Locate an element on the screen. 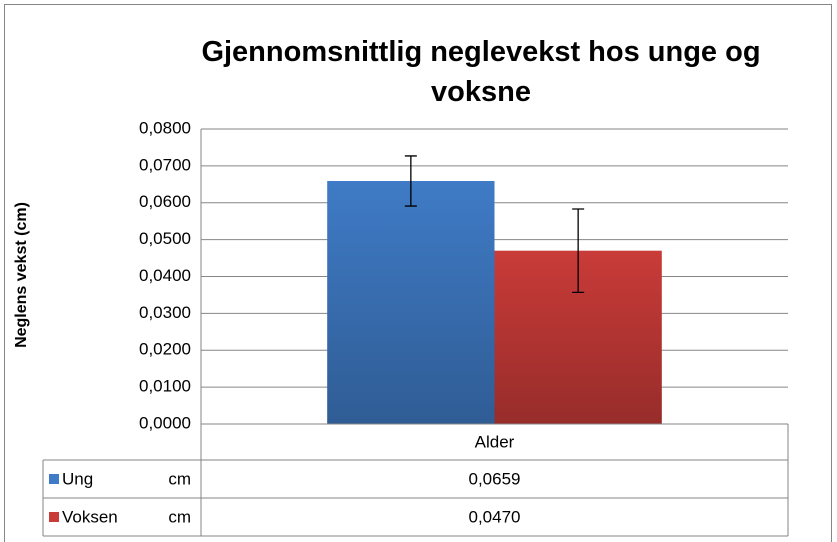 Image resolution: width=837 pixels, height=542 pixels. y-tick-label: 0,0300 is located at coordinates (165, 312).